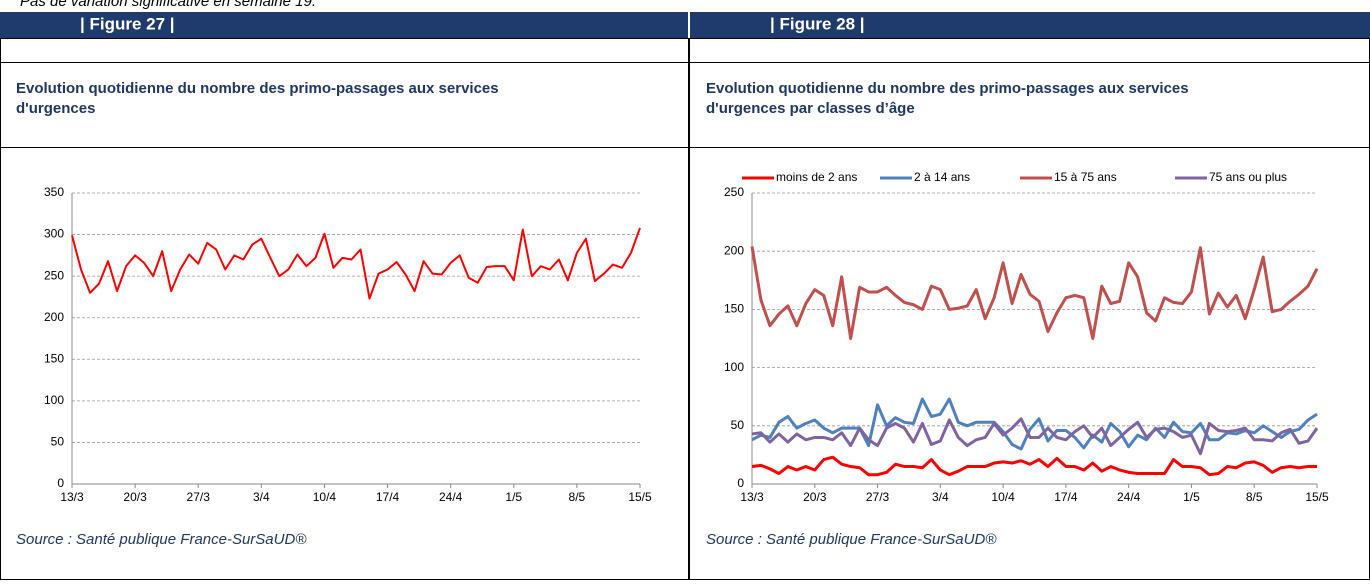  Describe the element at coordinates (810, 108) in the screenshot. I see `chart-title: d'urgences par classes d’âge` at that location.